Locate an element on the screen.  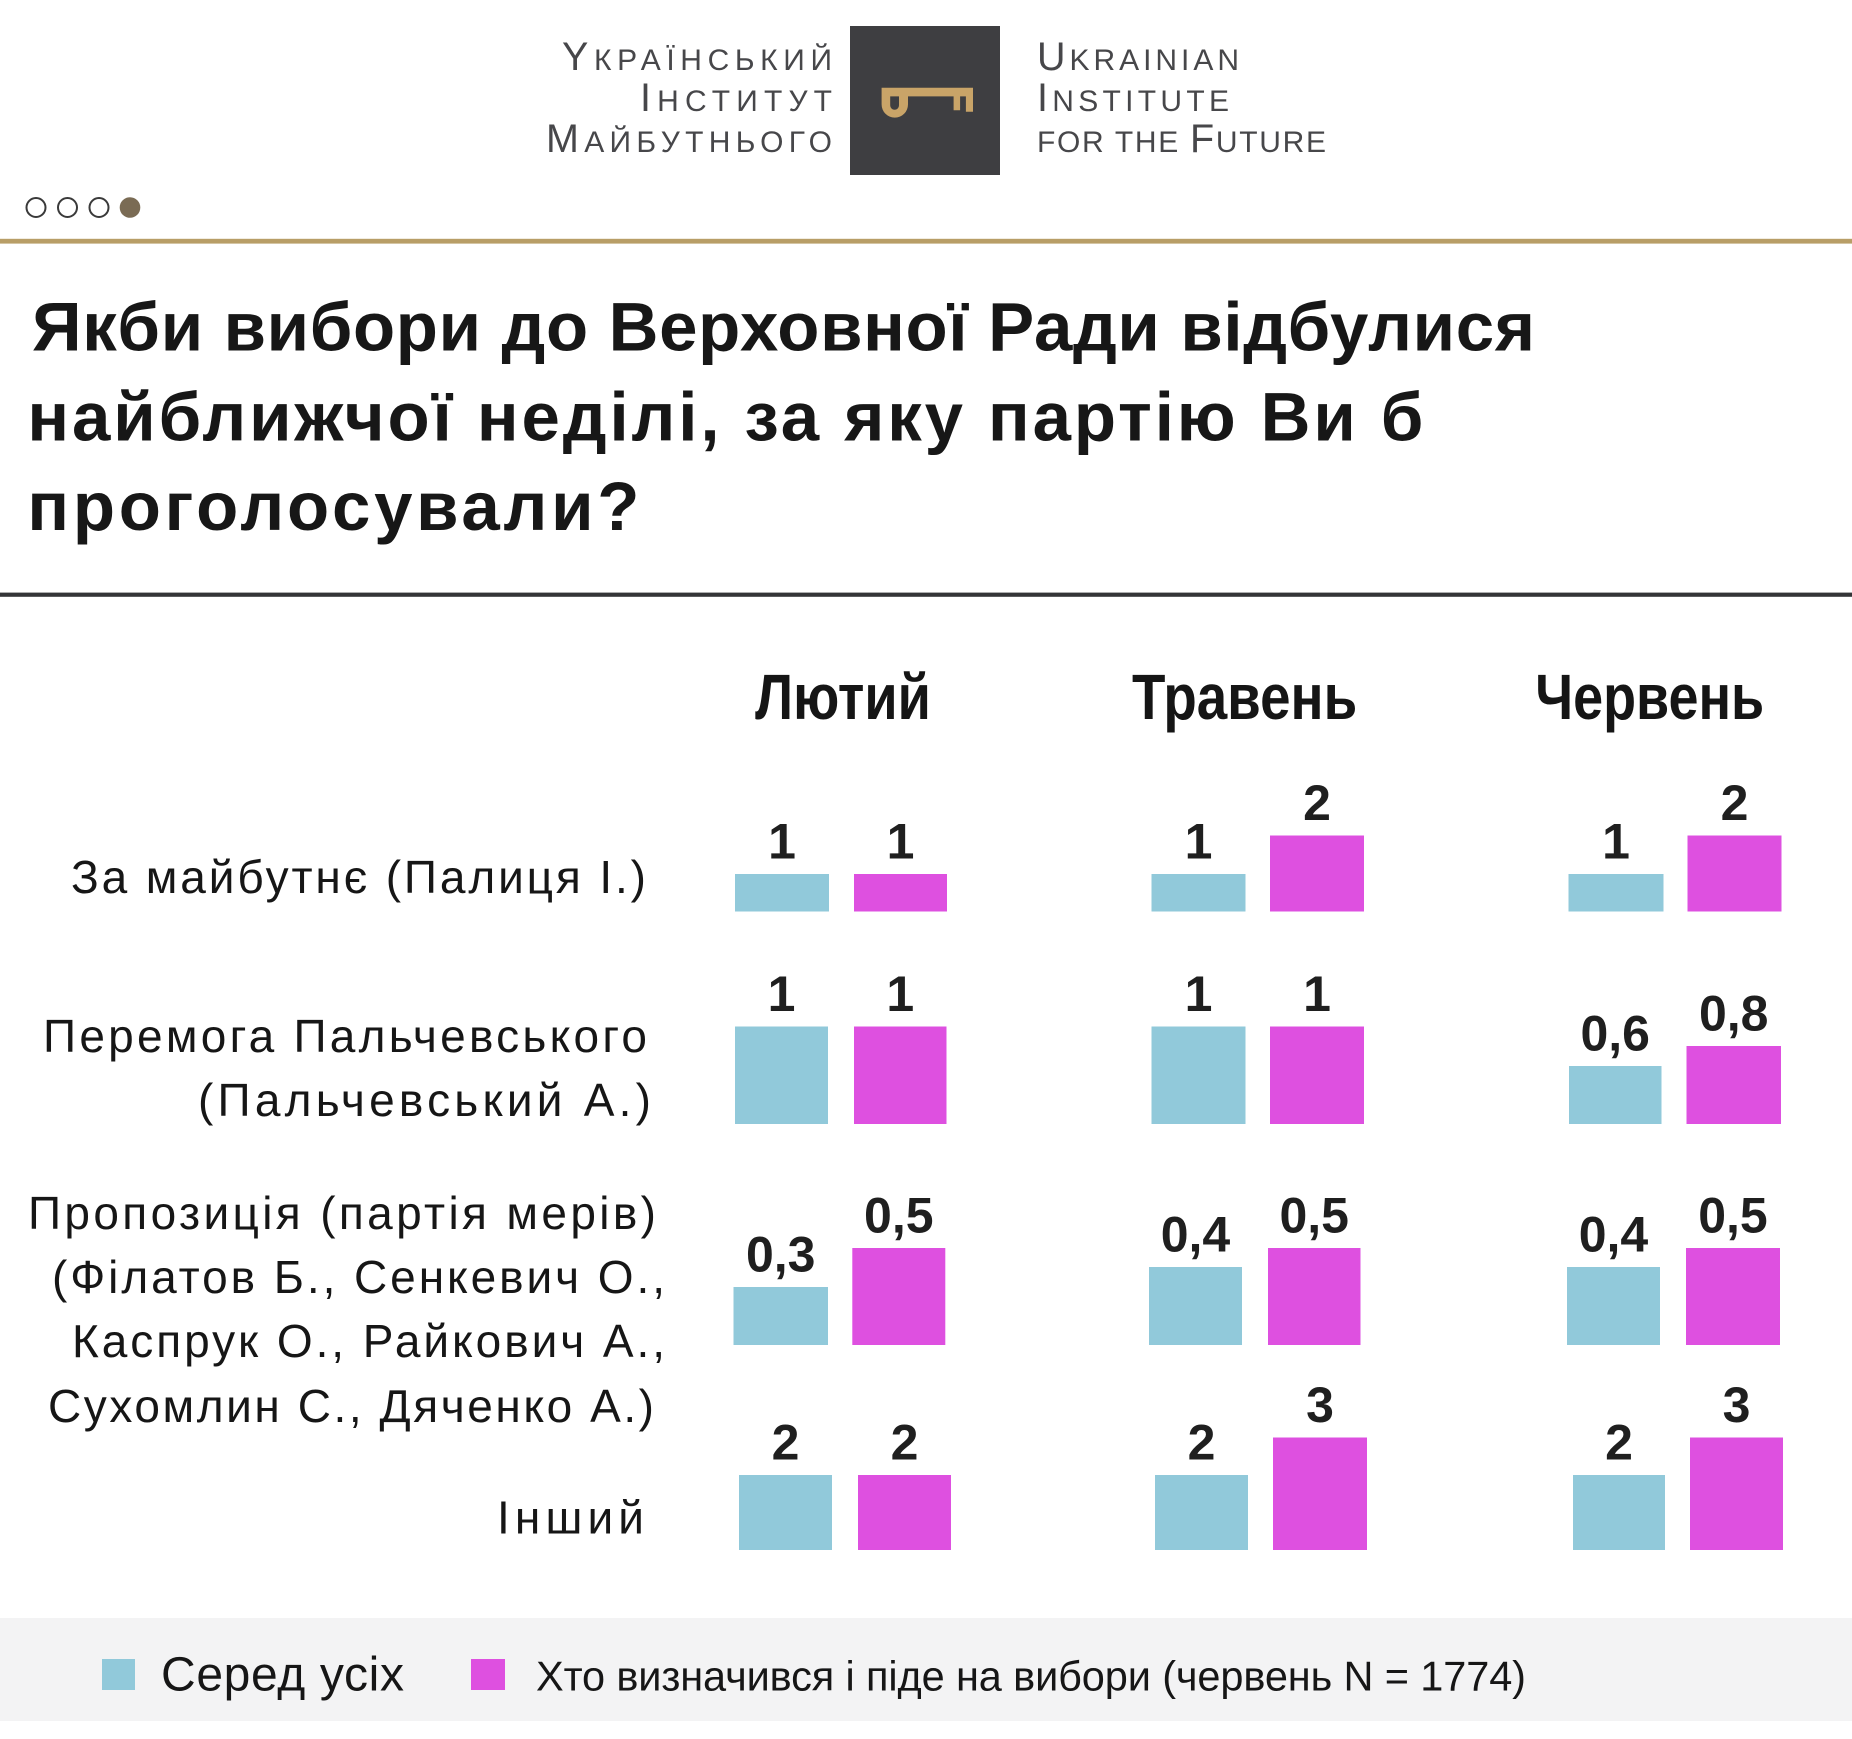
svg-text: Каспрук О., Райкович А., is located at coordinates (368, 1341).